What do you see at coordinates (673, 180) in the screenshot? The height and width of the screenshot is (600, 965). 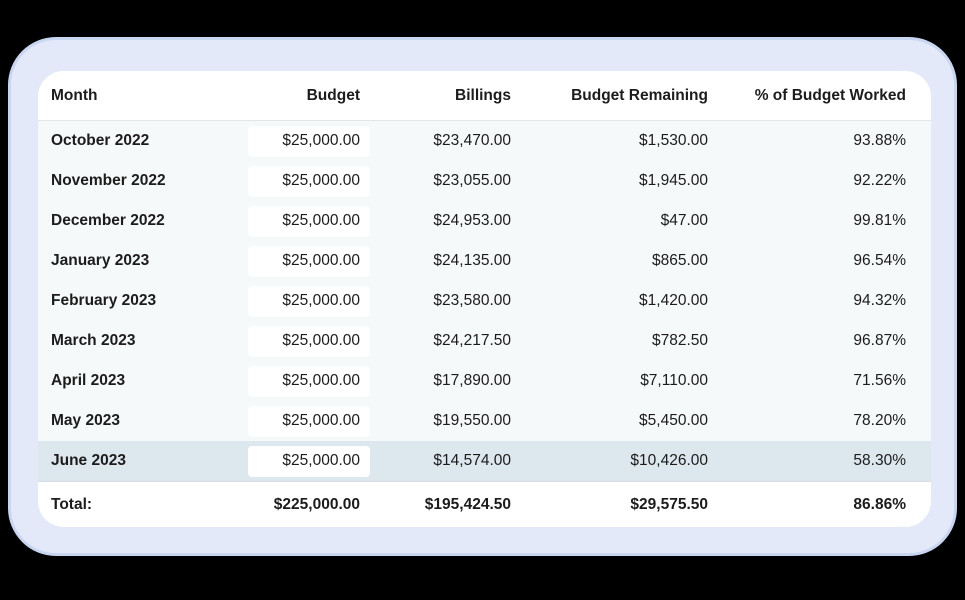 I see `remaining-cell: $1,945.00` at bounding box center [673, 180].